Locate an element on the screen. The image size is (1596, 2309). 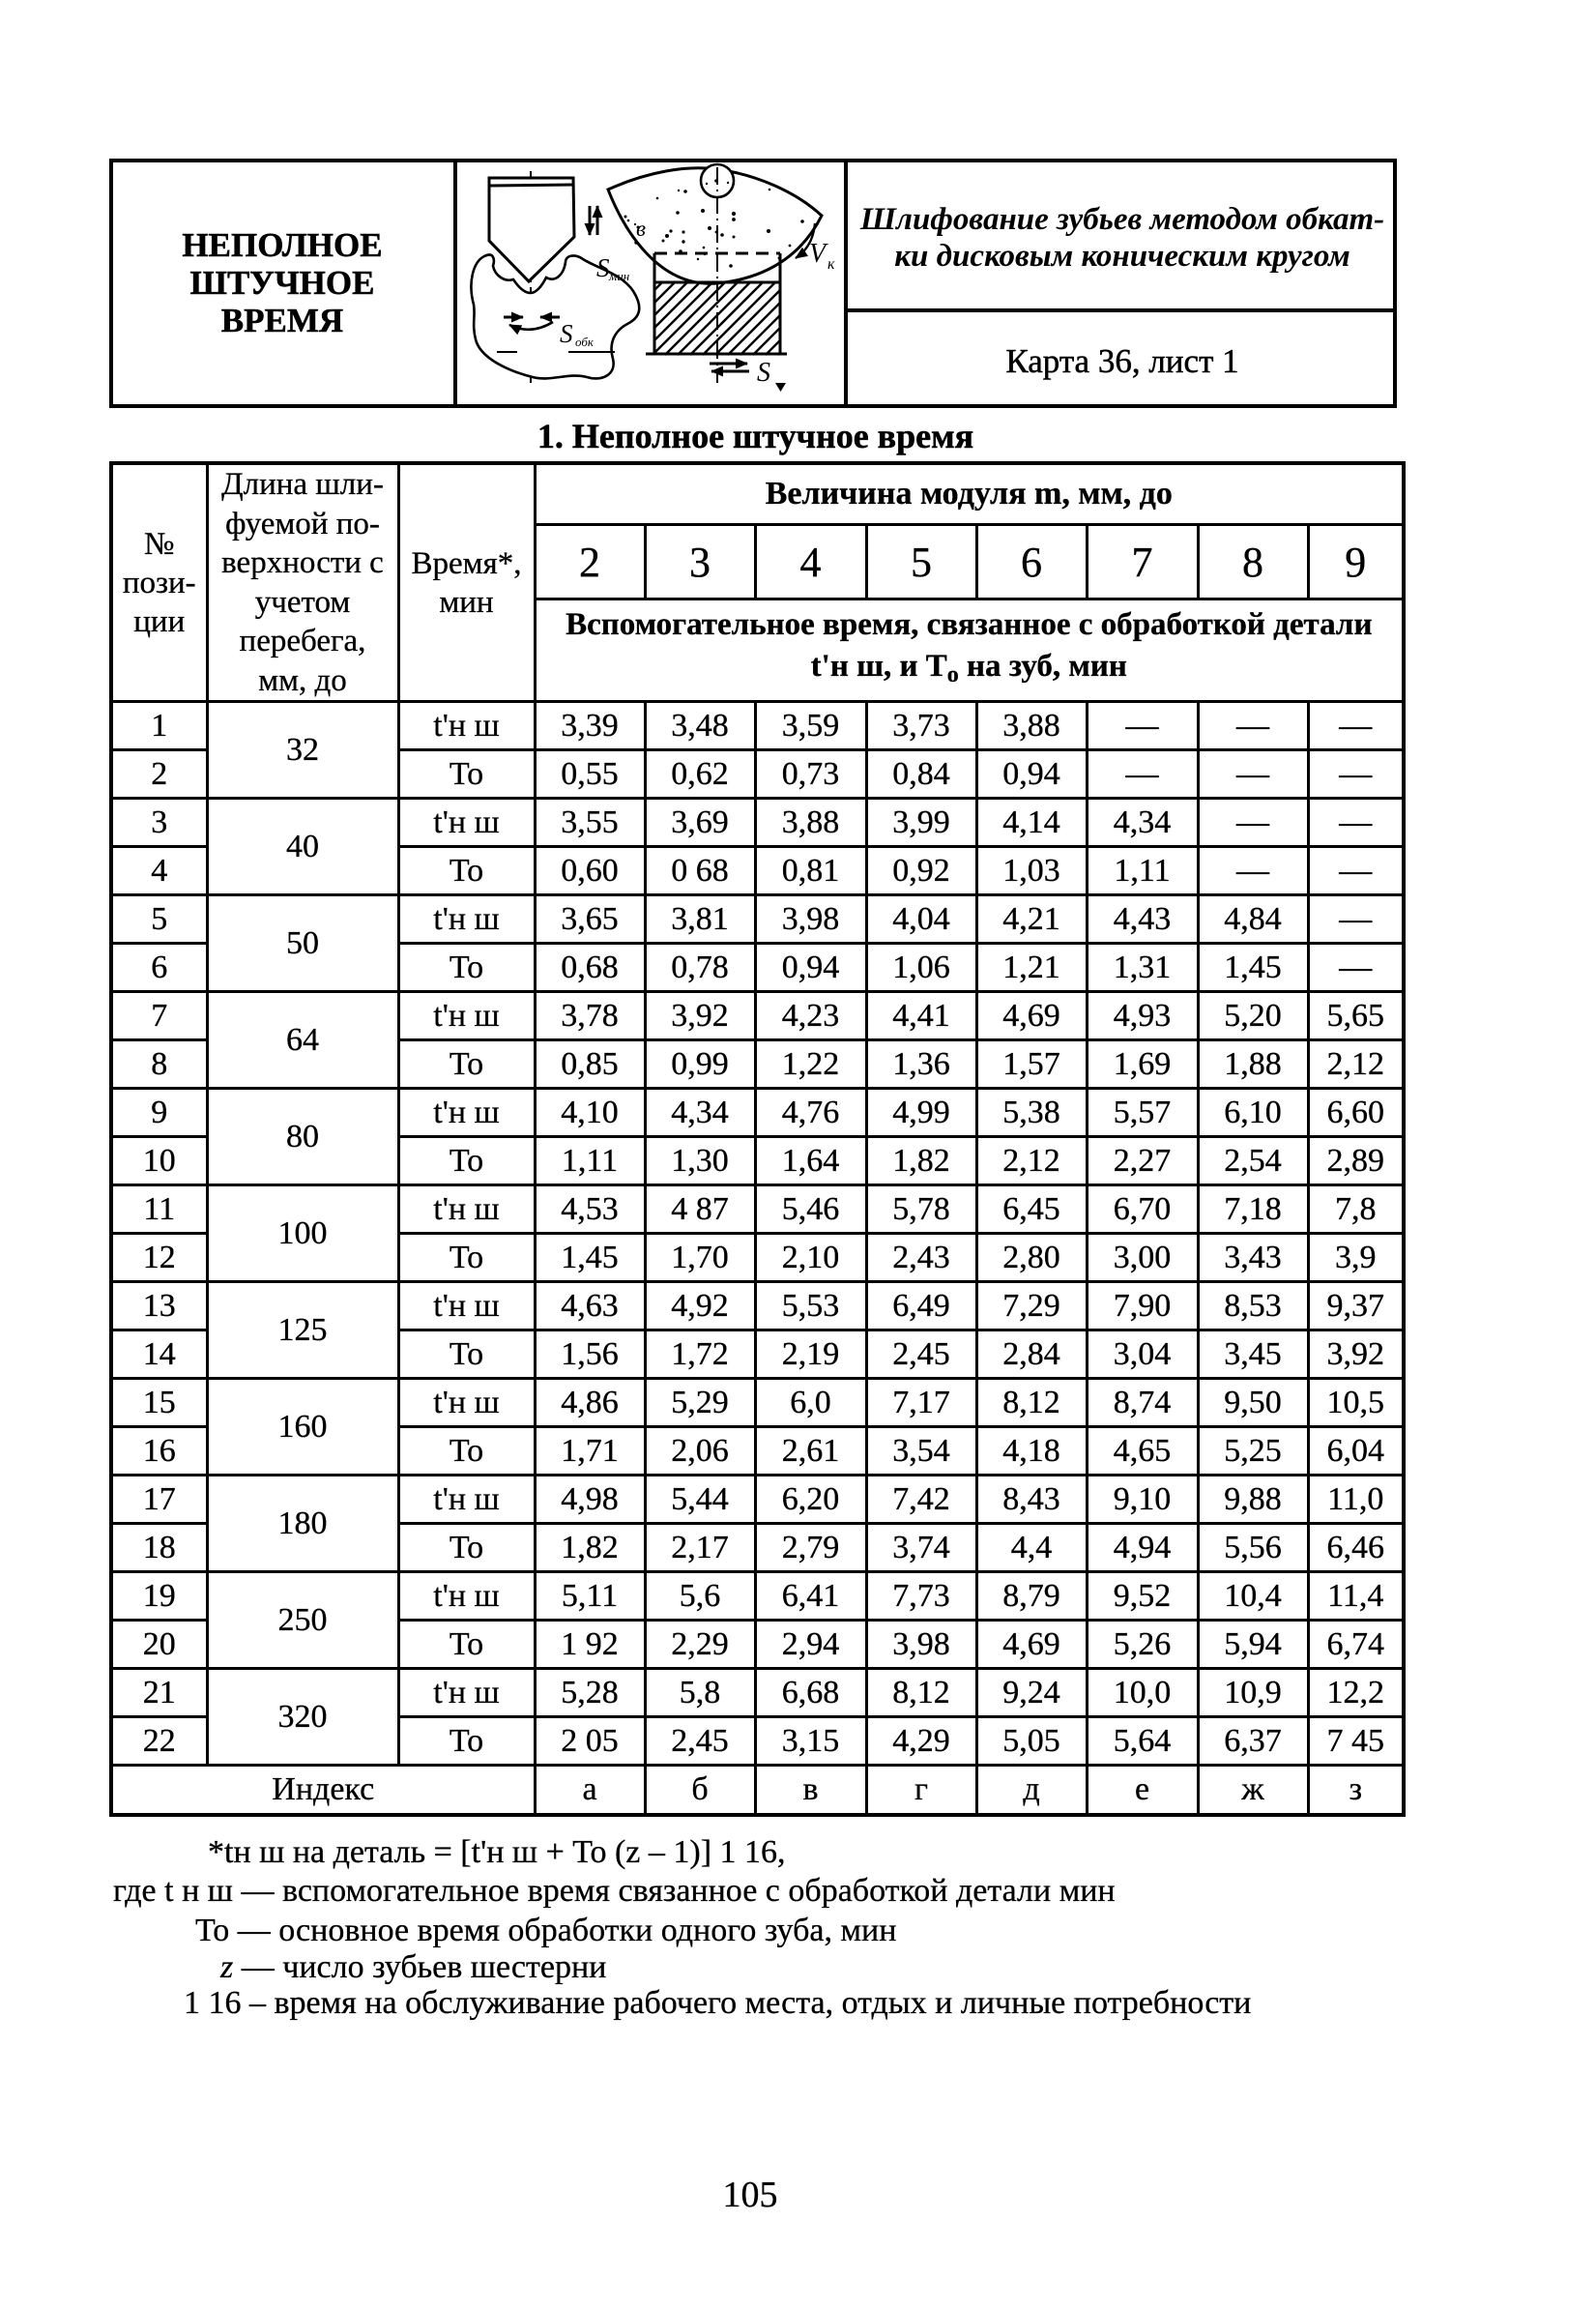
svg-text: V is located at coordinates (818, 254).